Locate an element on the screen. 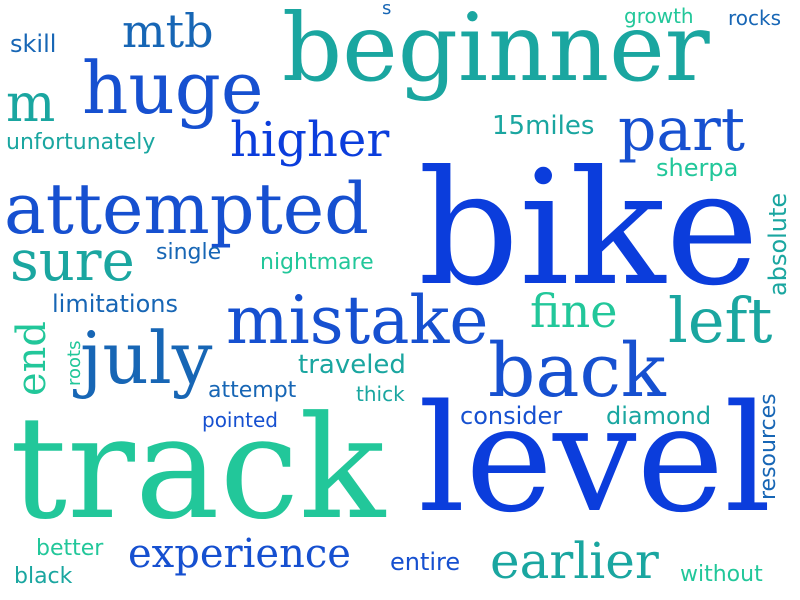 The height and width of the screenshot is (600, 800). word-entire: entire is located at coordinates (425, 562).